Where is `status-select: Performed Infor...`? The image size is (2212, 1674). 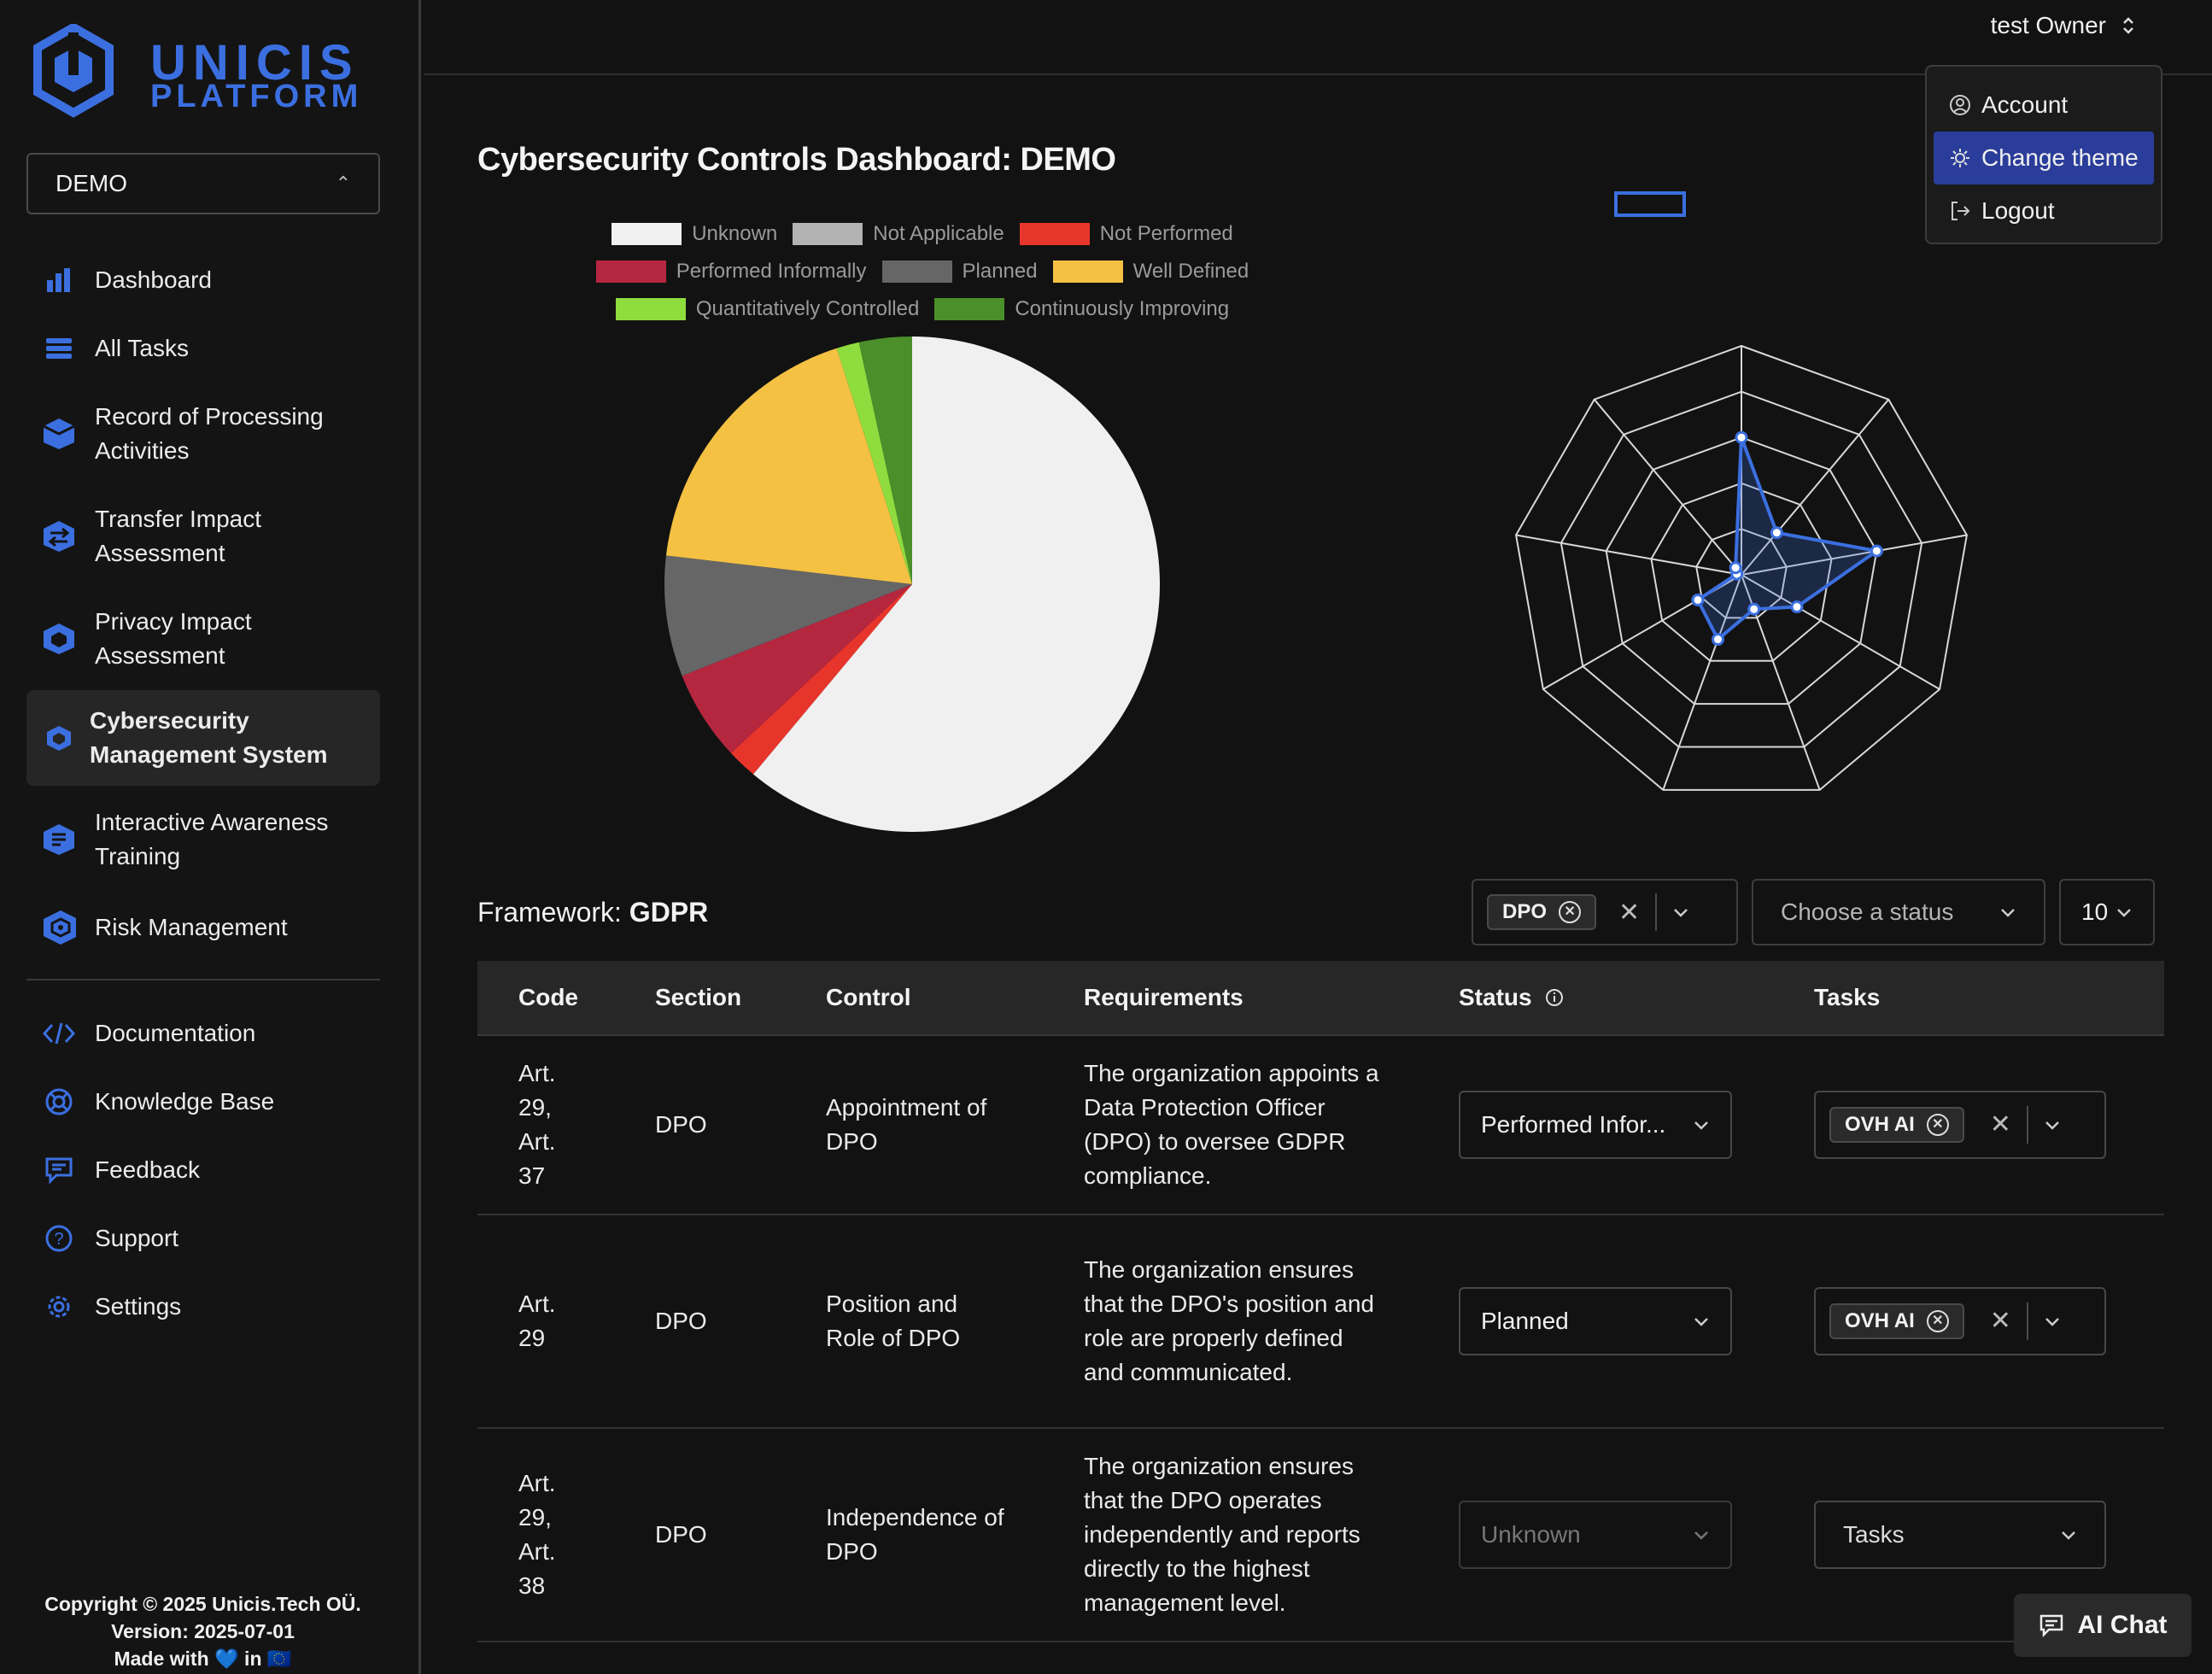
status-select: Performed Infor... is located at coordinates (1595, 1125).